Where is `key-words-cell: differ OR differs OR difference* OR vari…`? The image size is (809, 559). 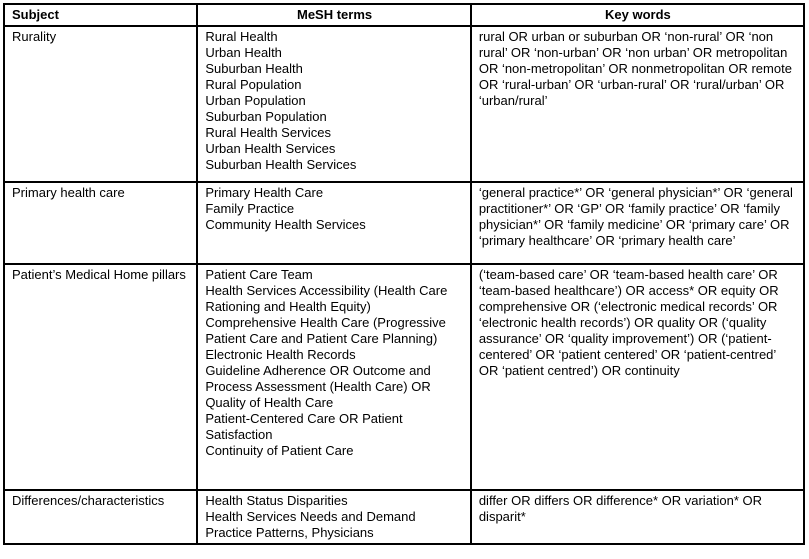 key-words-cell: differ OR differs OR difference* OR vari… is located at coordinates (637, 517).